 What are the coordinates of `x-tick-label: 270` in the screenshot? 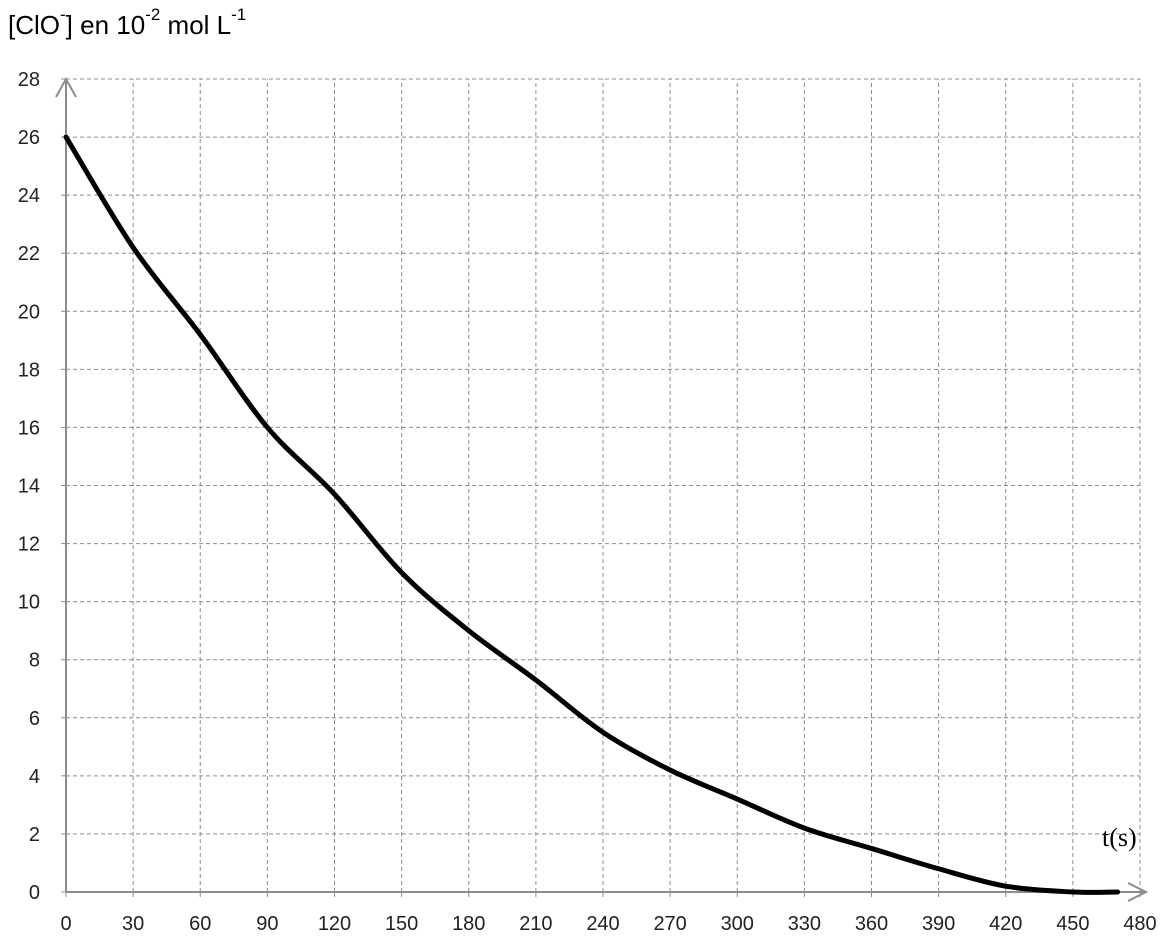 It's located at (669, 924).